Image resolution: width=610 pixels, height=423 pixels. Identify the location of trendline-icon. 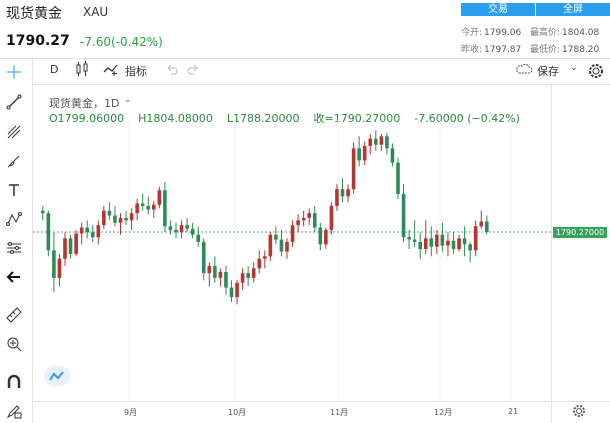
(14, 102).